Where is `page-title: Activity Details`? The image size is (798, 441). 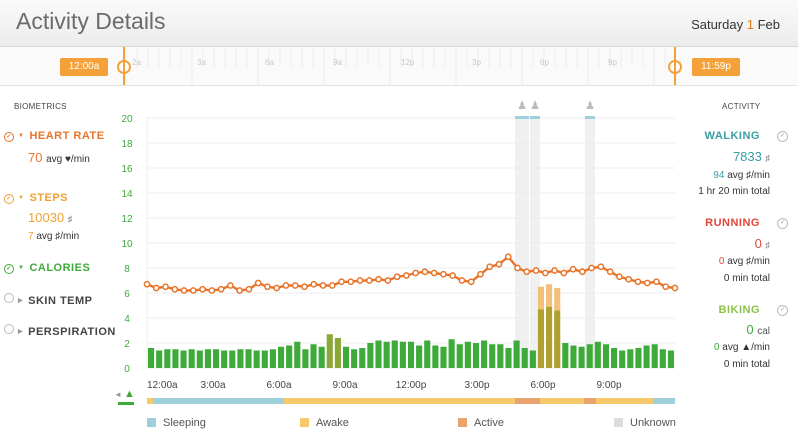 page-title: Activity Details is located at coordinates (91, 21).